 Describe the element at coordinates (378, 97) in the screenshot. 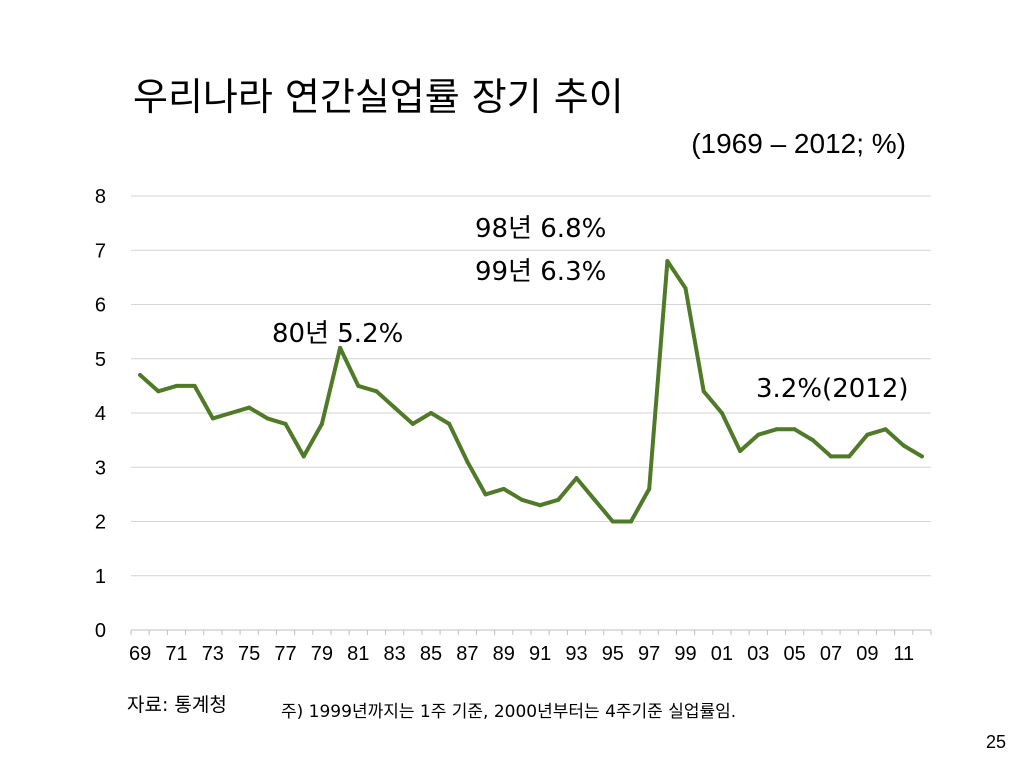

I see `slide-title: 우리나라 연간실업률 장기 추이` at that location.